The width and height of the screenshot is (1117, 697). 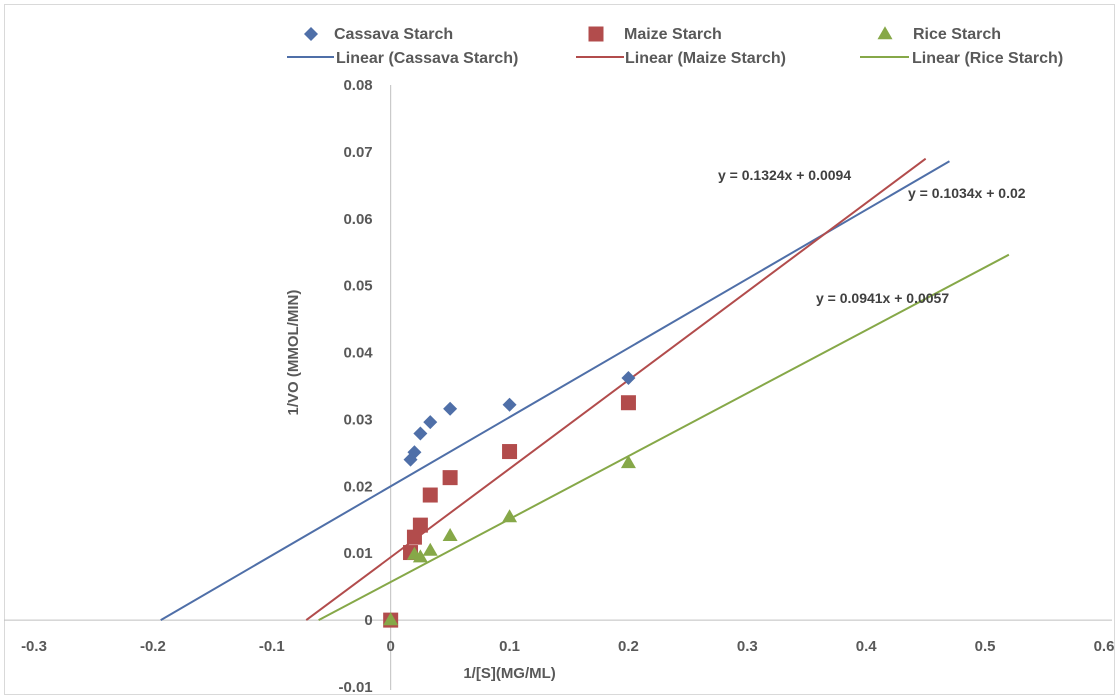 What do you see at coordinates (357, 85) in the screenshot?
I see `y-tick-label: 0.08` at bounding box center [357, 85].